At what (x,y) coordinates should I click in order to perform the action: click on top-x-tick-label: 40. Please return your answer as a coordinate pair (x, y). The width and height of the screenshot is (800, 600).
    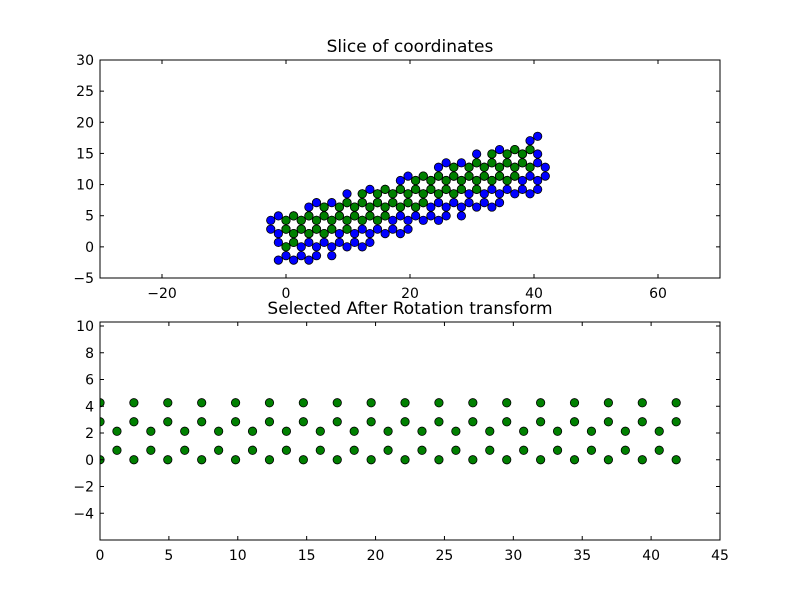
    Looking at the image, I should click on (534, 294).